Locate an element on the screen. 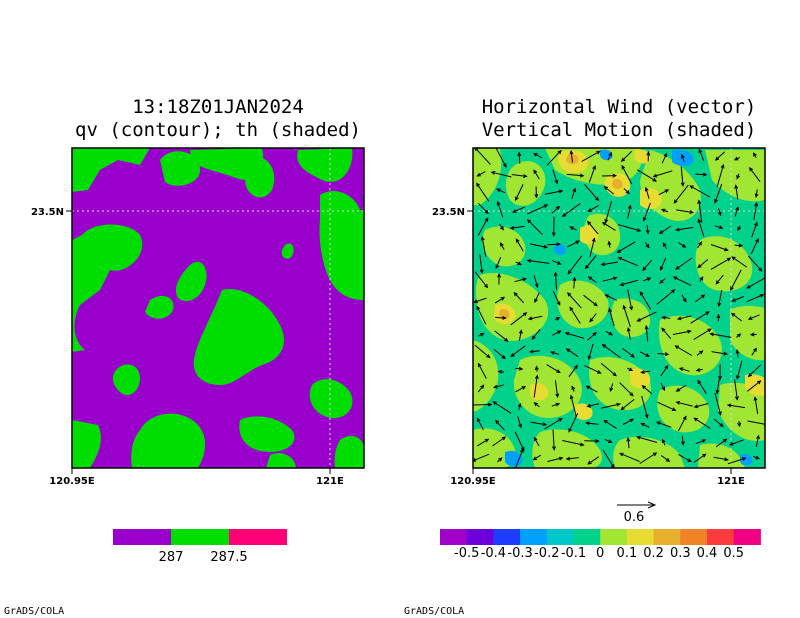  left-ytick-label: 23.5N is located at coordinates (47, 212).